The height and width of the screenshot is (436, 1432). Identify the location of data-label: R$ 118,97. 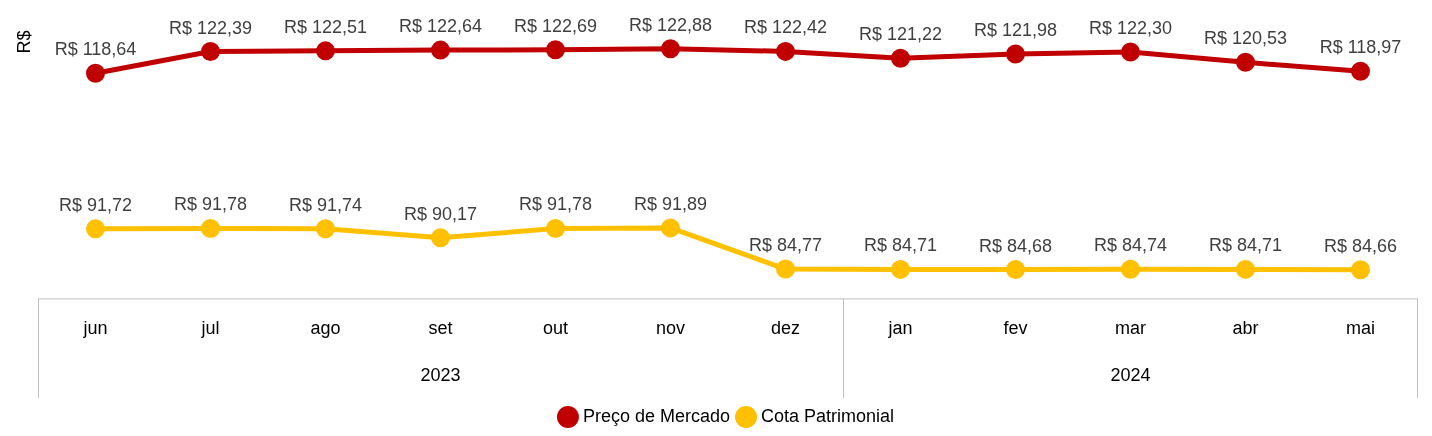
(1360, 47).